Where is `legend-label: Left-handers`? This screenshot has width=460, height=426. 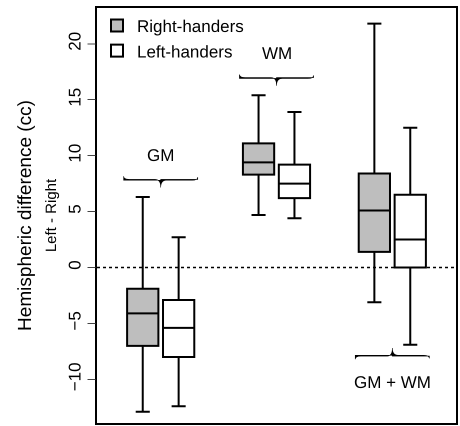 legend-label: Left-handers is located at coordinates (184, 52).